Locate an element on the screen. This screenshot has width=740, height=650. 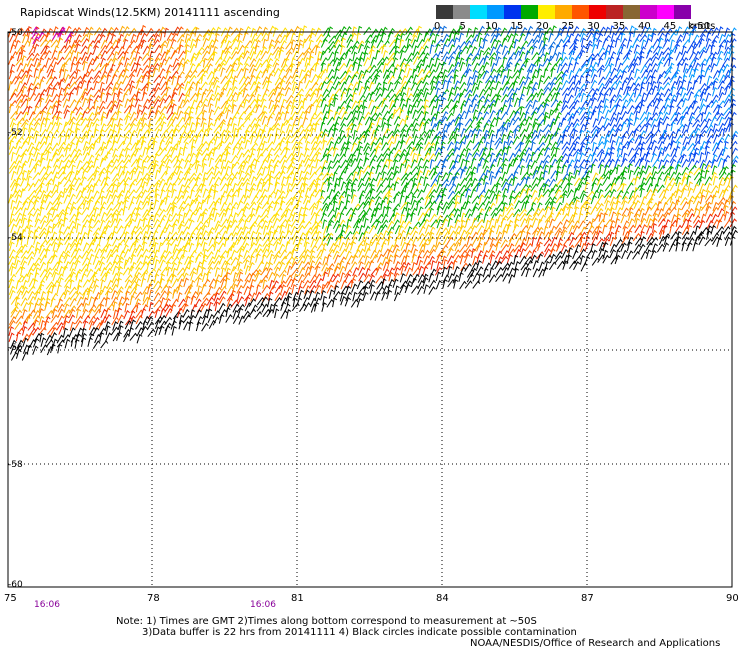
legend-tick-label: 10 is located at coordinates (491, 26).